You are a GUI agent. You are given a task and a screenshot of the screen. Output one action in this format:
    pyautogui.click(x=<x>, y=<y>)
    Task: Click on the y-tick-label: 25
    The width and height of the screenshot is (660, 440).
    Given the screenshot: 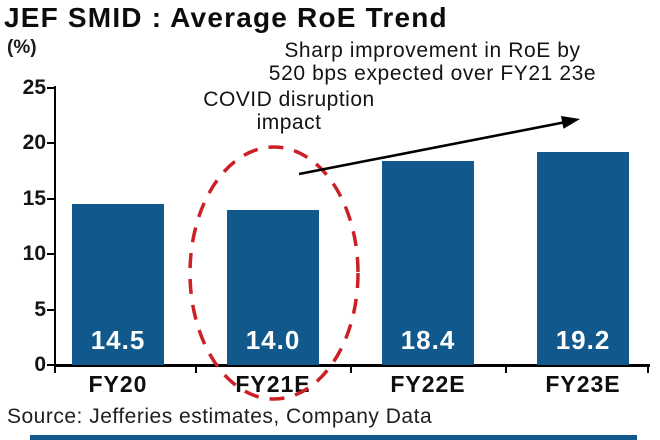 What is the action you would take?
    pyautogui.click(x=34, y=87)
    